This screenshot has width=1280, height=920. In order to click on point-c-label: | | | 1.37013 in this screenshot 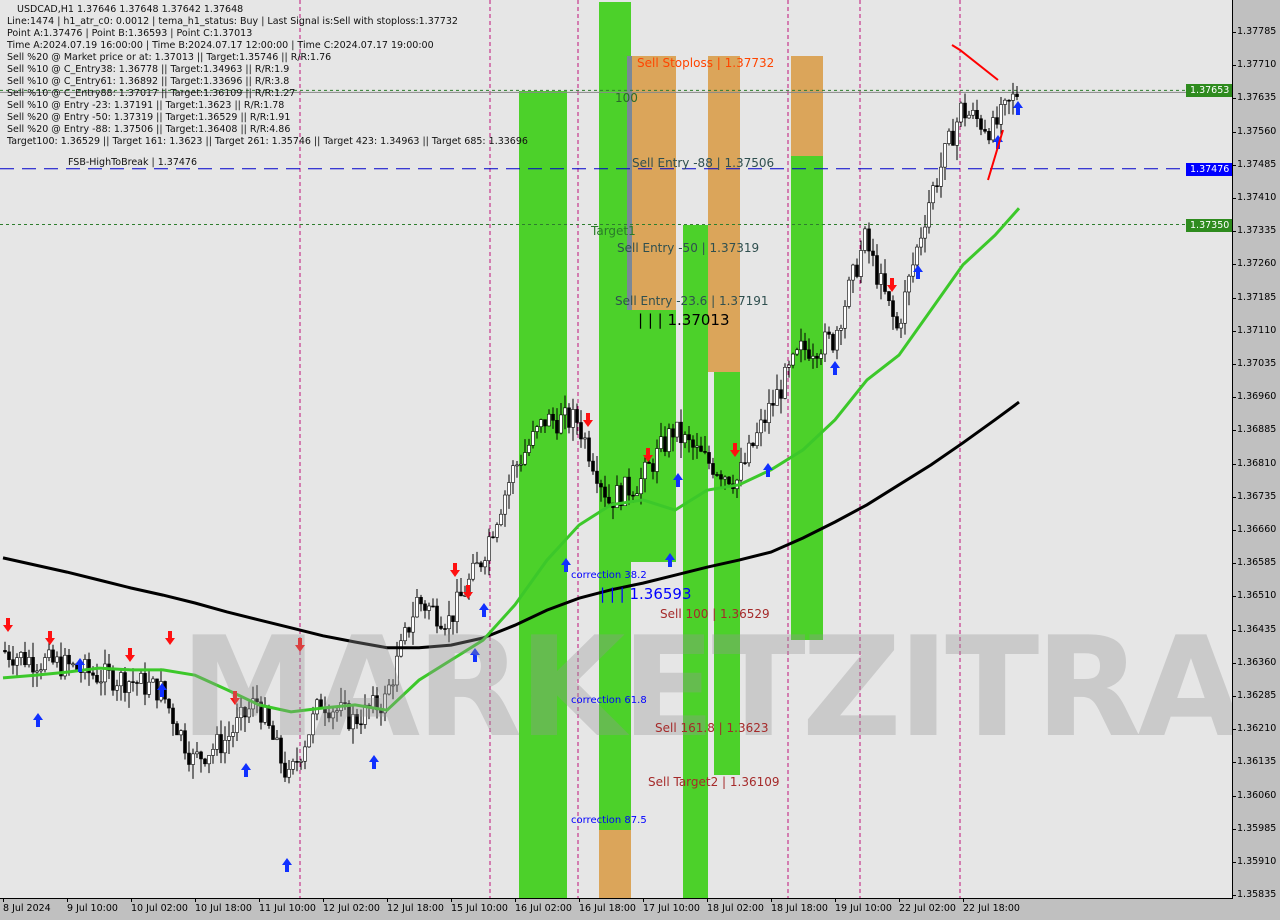, I will do `click(684, 320)`.